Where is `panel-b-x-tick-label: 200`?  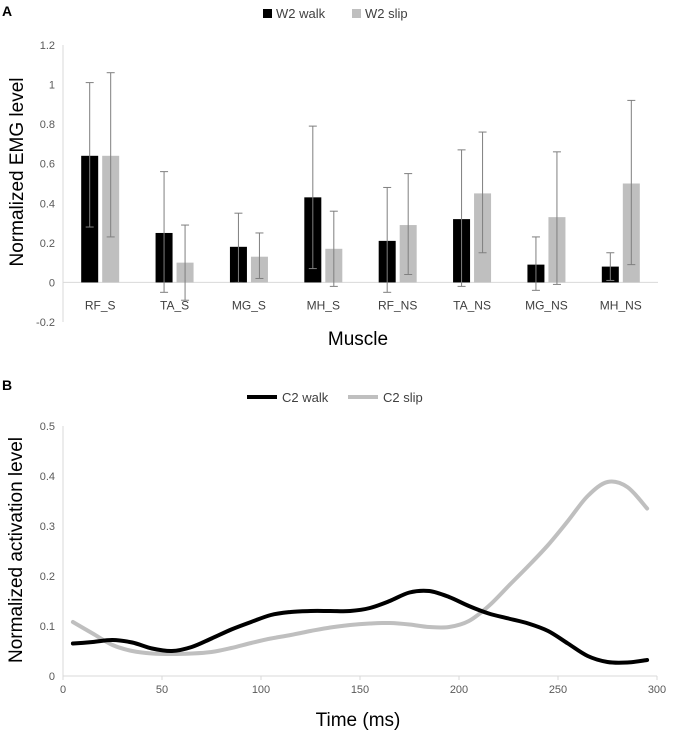 panel-b-x-tick-label: 200 is located at coordinates (459, 690).